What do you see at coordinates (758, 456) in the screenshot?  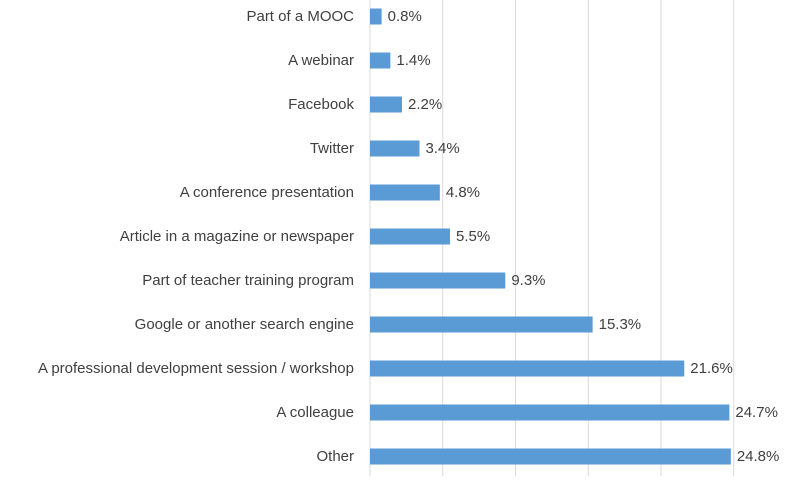 I see `data-label: 24.8%` at bounding box center [758, 456].